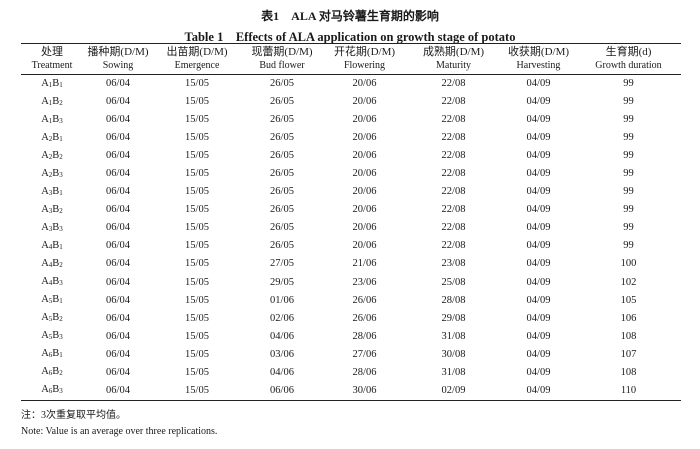 Image resolution: width=700 pixels, height=449 pixels. What do you see at coordinates (364, 59) in the screenshot?
I see `column-header: 开花期(D/M) Flowering` at bounding box center [364, 59].